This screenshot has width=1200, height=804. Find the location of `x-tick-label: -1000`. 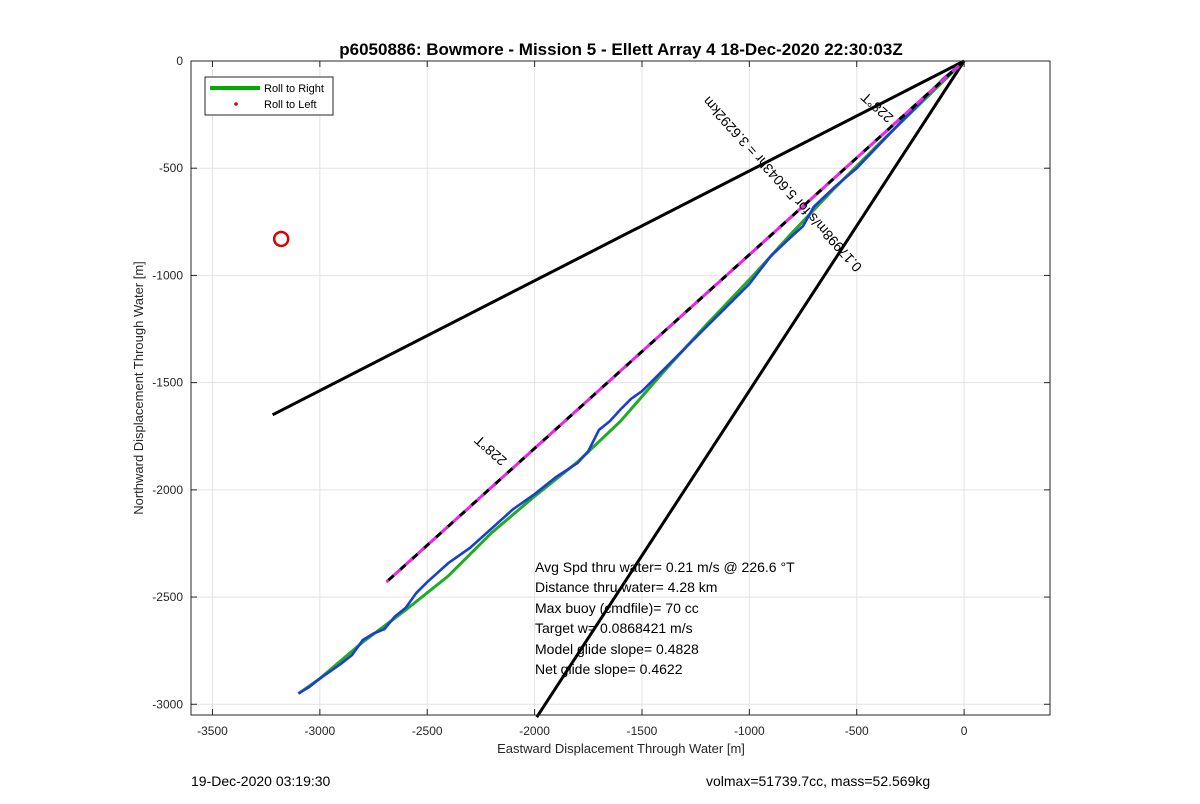

x-tick-label: -1000 is located at coordinates (749, 731).